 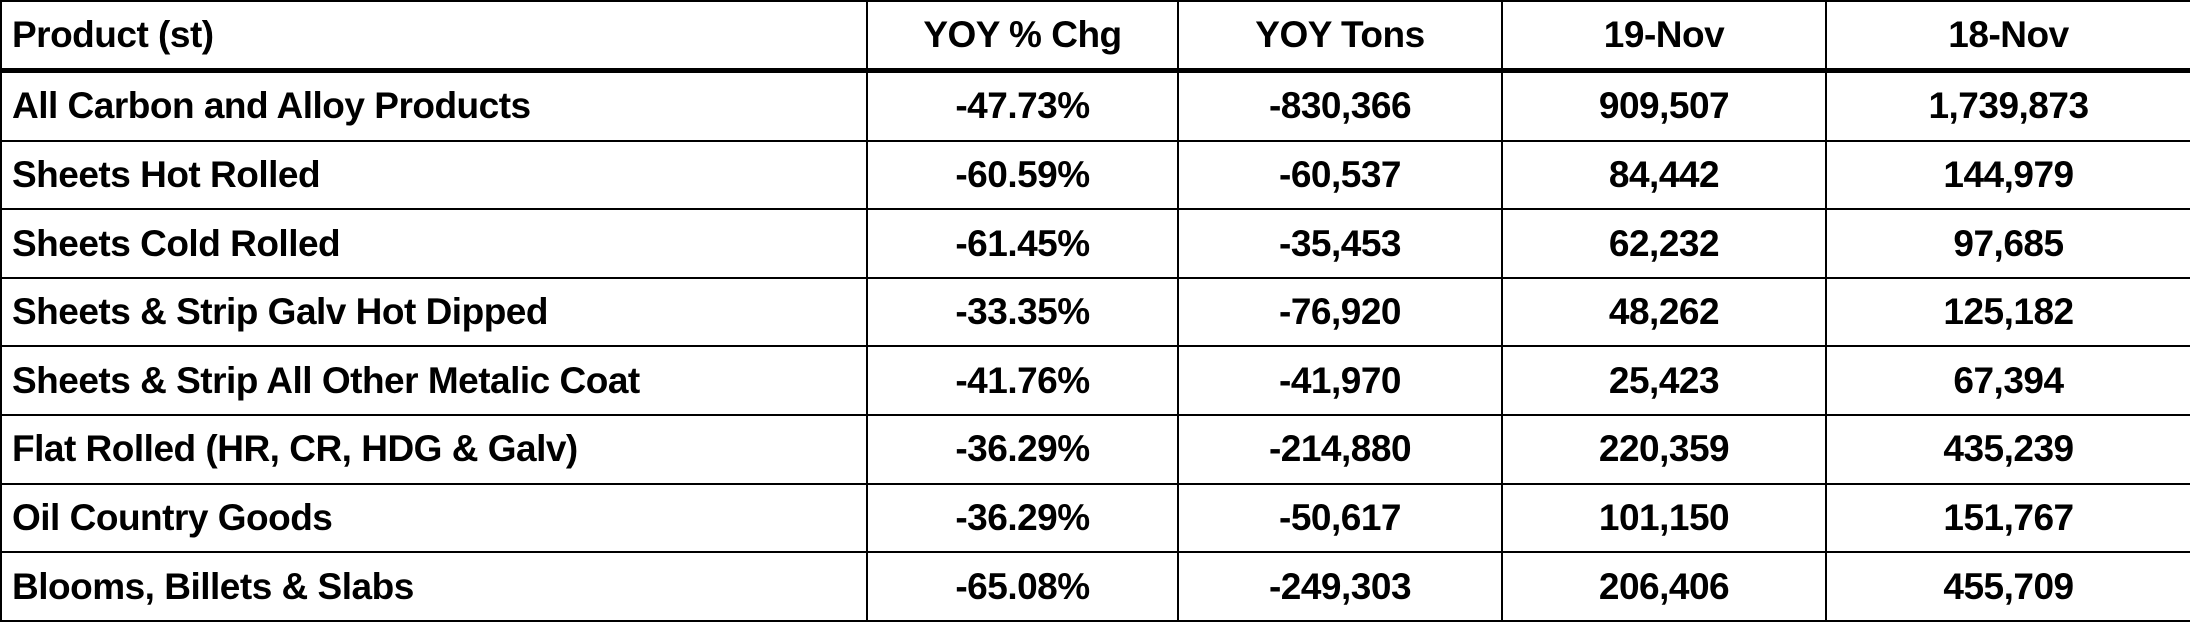 I want to click on value-cell: -50,617, so click(x=1340, y=518).